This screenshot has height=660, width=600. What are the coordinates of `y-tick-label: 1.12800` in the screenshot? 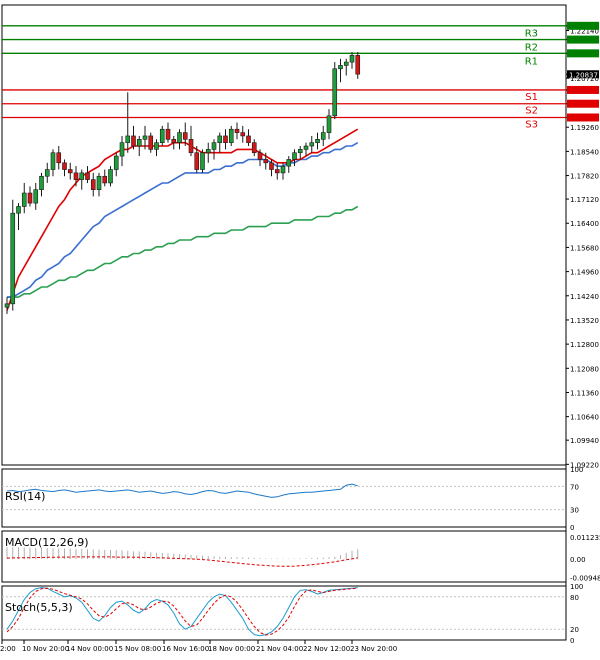 It's located at (584, 345).